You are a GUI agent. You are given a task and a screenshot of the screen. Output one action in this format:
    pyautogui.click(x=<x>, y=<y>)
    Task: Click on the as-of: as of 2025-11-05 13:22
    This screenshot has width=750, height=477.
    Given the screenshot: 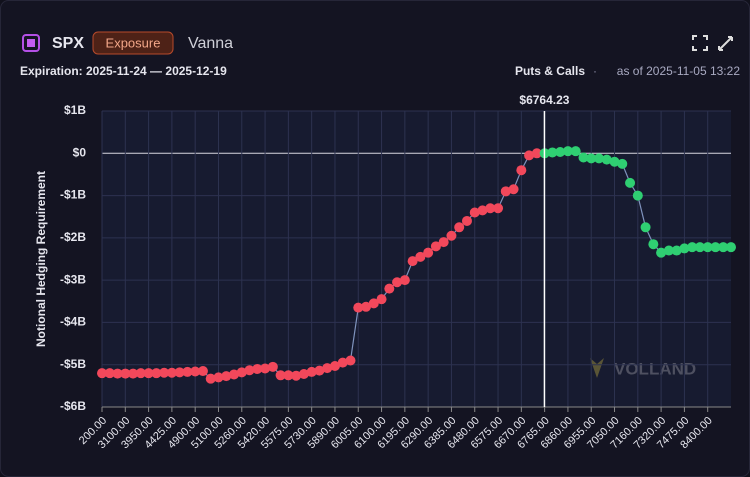 What is the action you would take?
    pyautogui.click(x=679, y=71)
    